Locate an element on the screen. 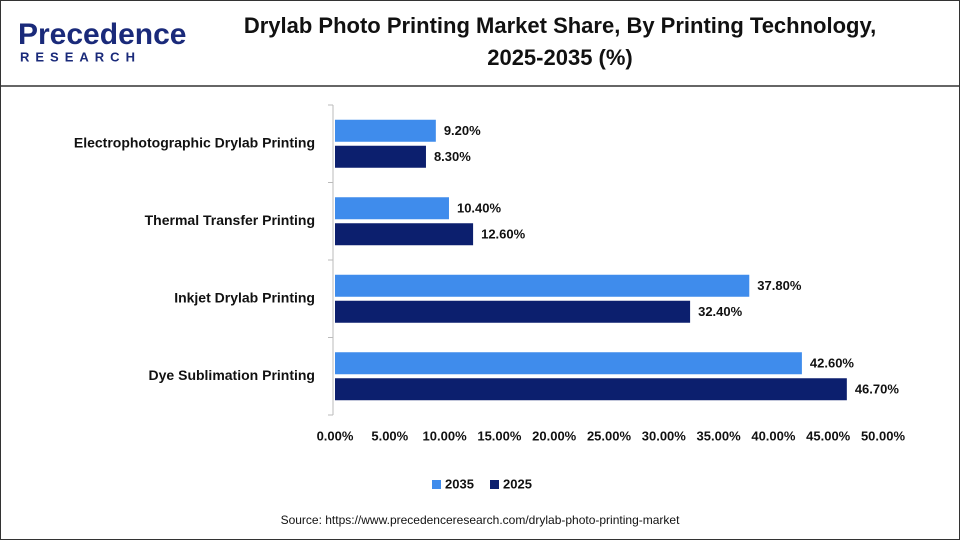 The image size is (960, 540). chart-title: 2025-2035 (%) is located at coordinates (560, 57).